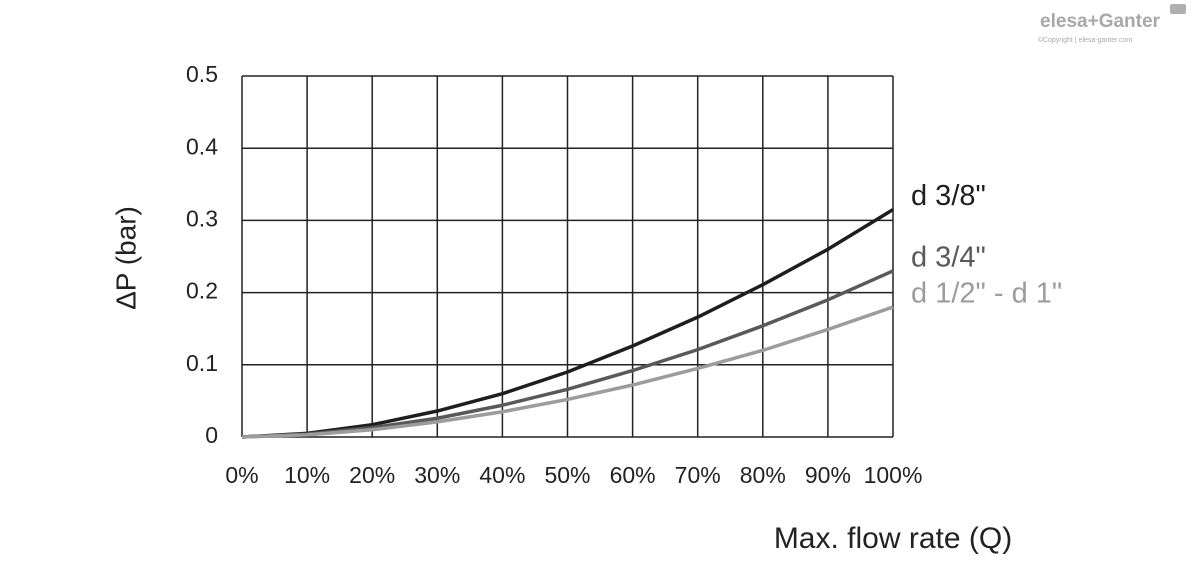 Image resolution: width=1200 pixels, height=565 pixels. I want to click on x-tick-label: 30%, so click(437, 475).